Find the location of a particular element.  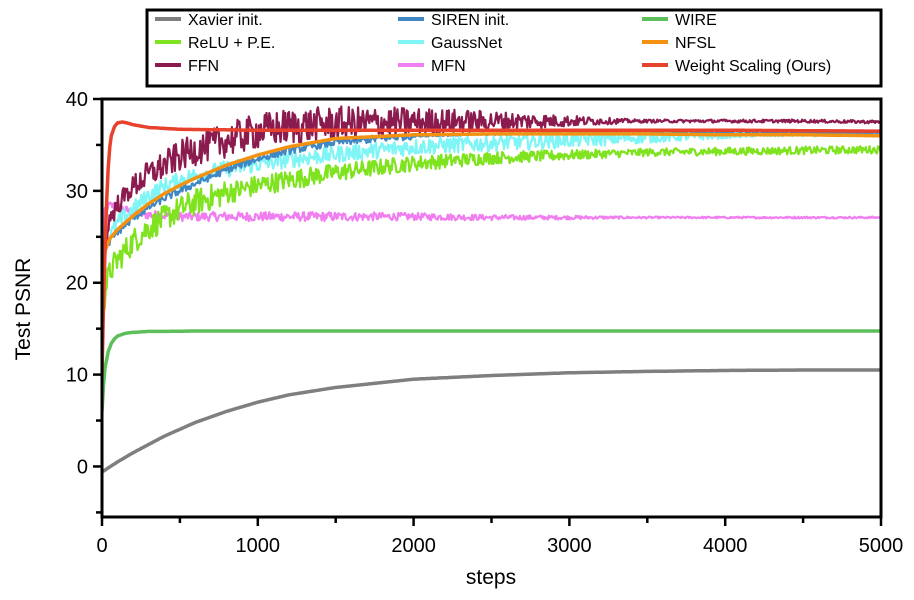

legend-frame is located at coordinates (514, 48).